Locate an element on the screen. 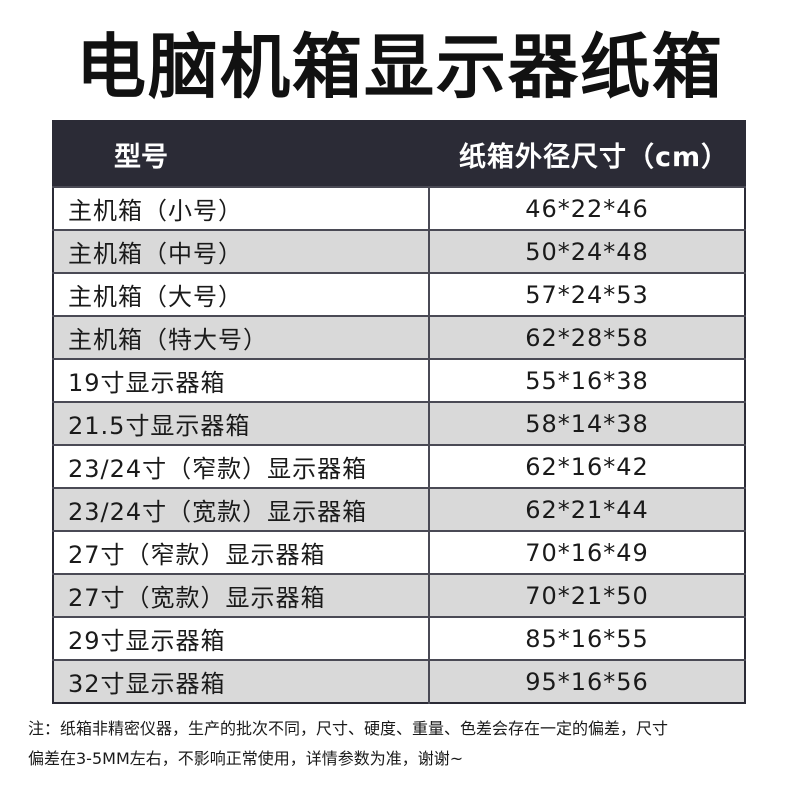 The height and width of the screenshot is (800, 800). cell-size: 57*24*53 is located at coordinates (587, 294).